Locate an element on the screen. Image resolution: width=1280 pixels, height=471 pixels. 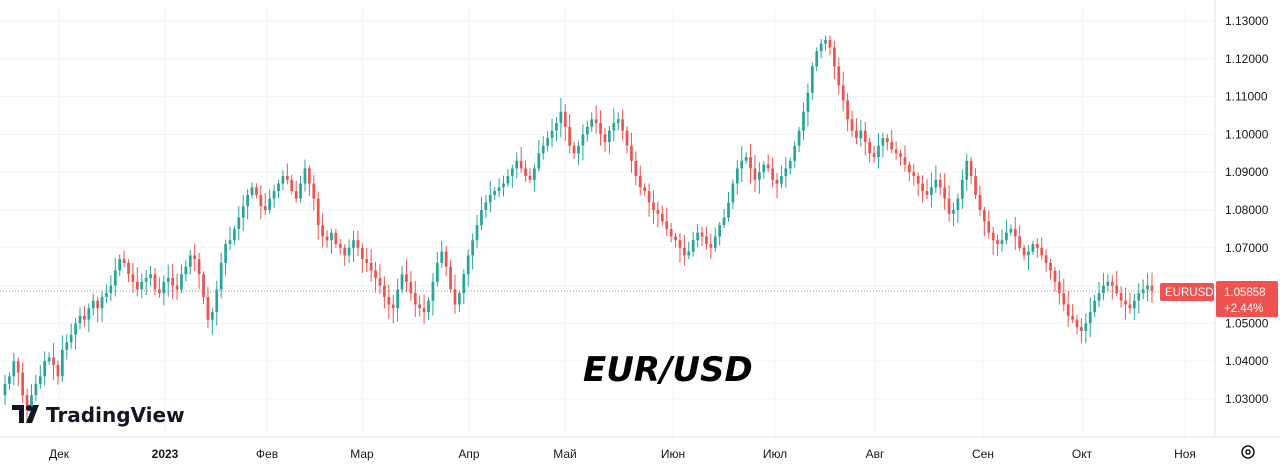
price-axis-label: 1.05000 is located at coordinates (1247, 323).